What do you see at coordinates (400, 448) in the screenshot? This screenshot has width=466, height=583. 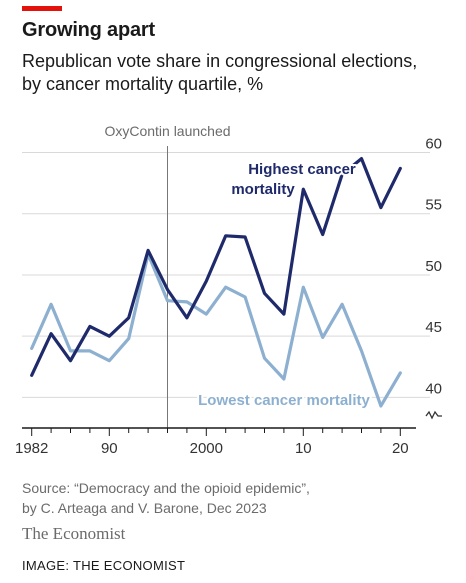 I see `x-tick-label: 20` at bounding box center [400, 448].